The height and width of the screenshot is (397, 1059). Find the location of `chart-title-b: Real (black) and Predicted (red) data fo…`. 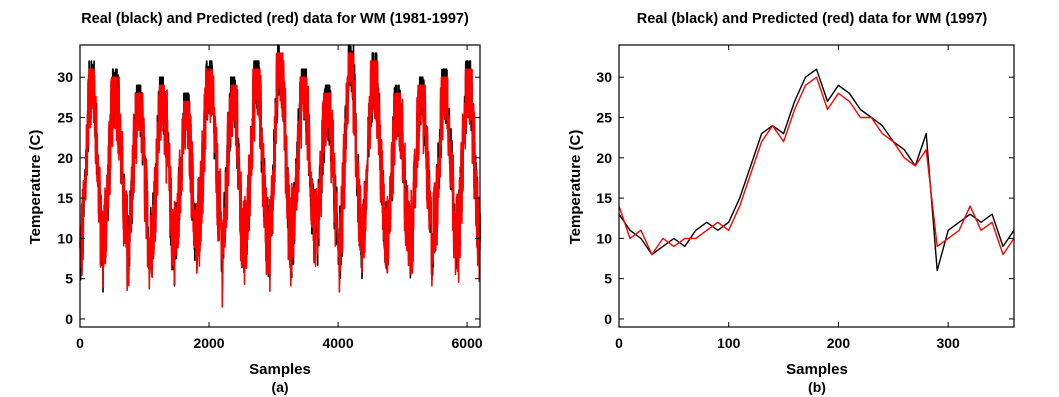

chart-title-b: Real (black) and Predicted (red) data fo… is located at coordinates (812, 19).